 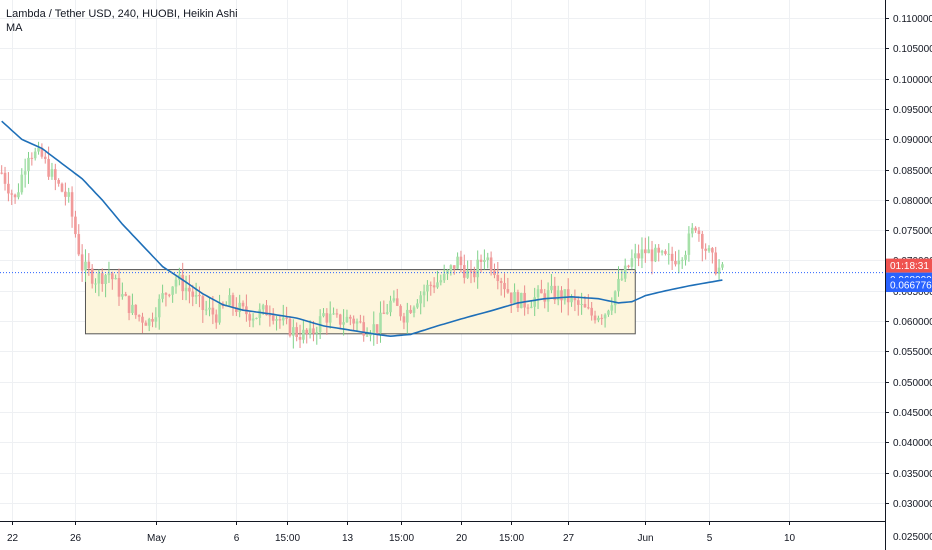 I want to click on y-tick-label: 0.100000, so click(x=912, y=80).